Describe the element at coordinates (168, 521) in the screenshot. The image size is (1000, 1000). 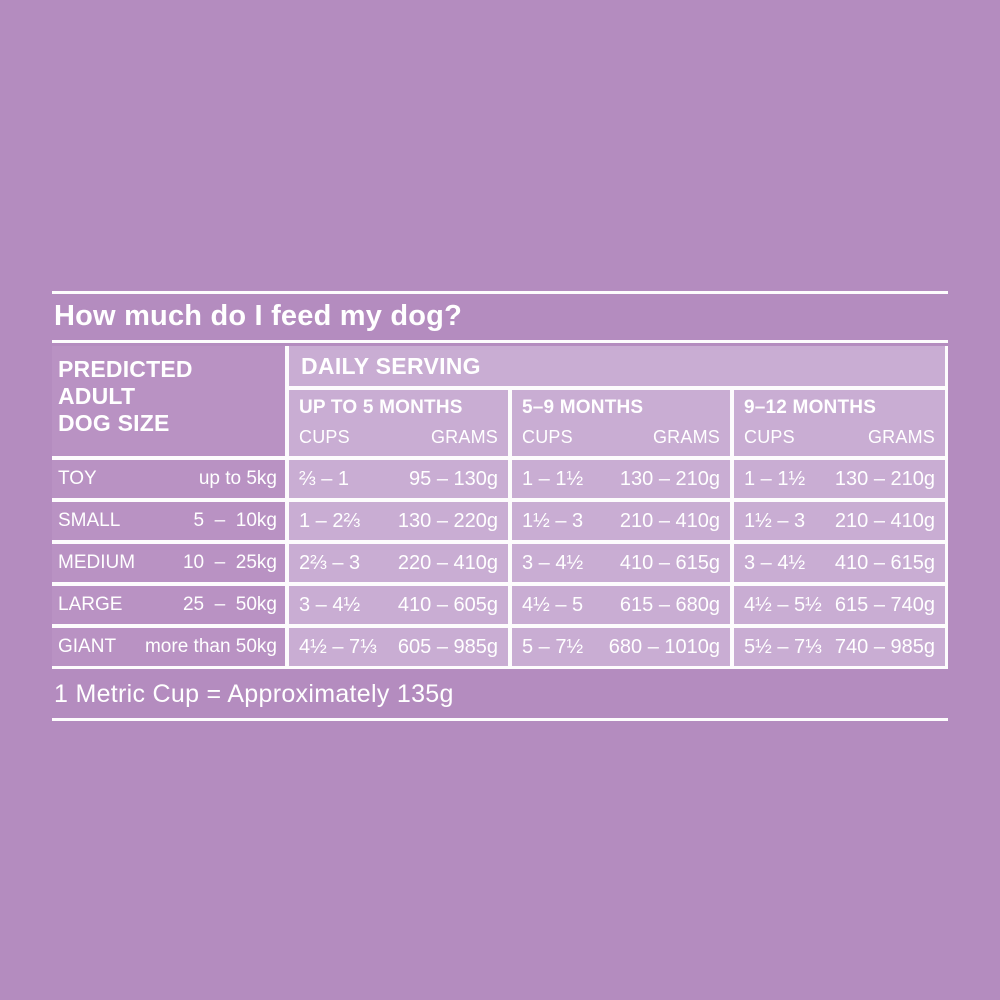
I see `size-cell-small: SMALL 5 – 10kg` at that location.